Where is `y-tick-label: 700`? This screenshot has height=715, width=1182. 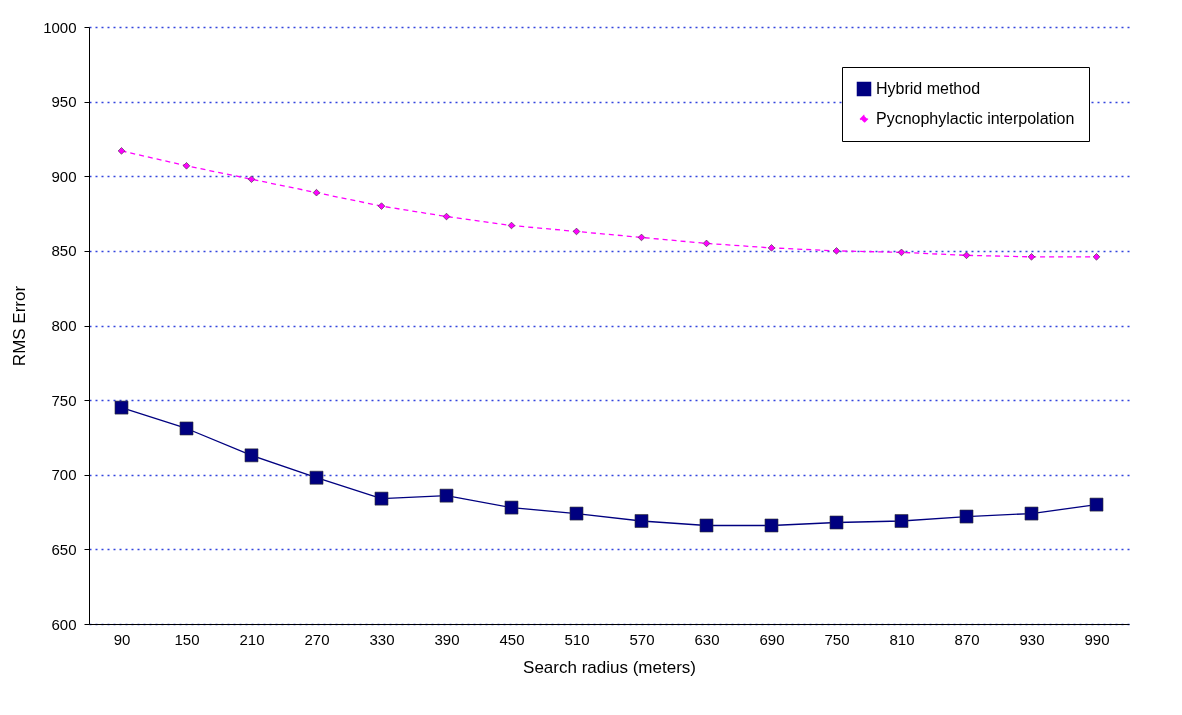
y-tick-label: 700 is located at coordinates (64, 475).